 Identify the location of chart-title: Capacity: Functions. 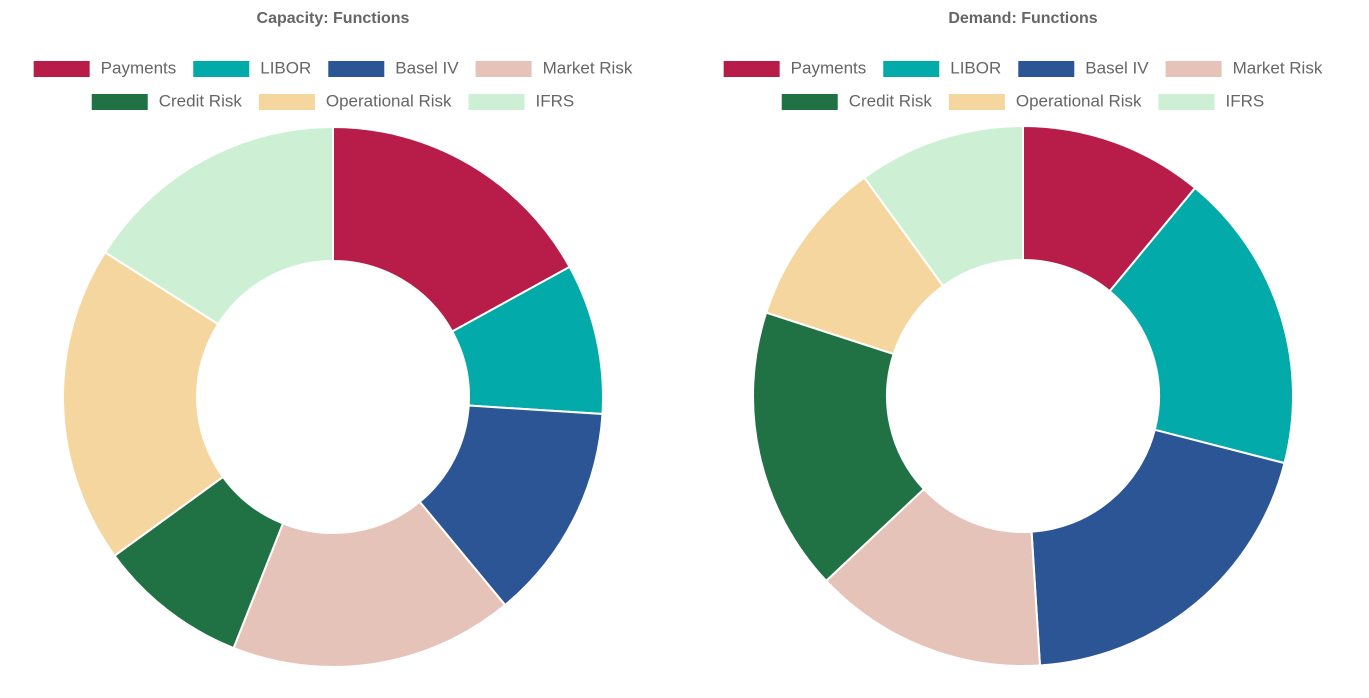
(333, 18).